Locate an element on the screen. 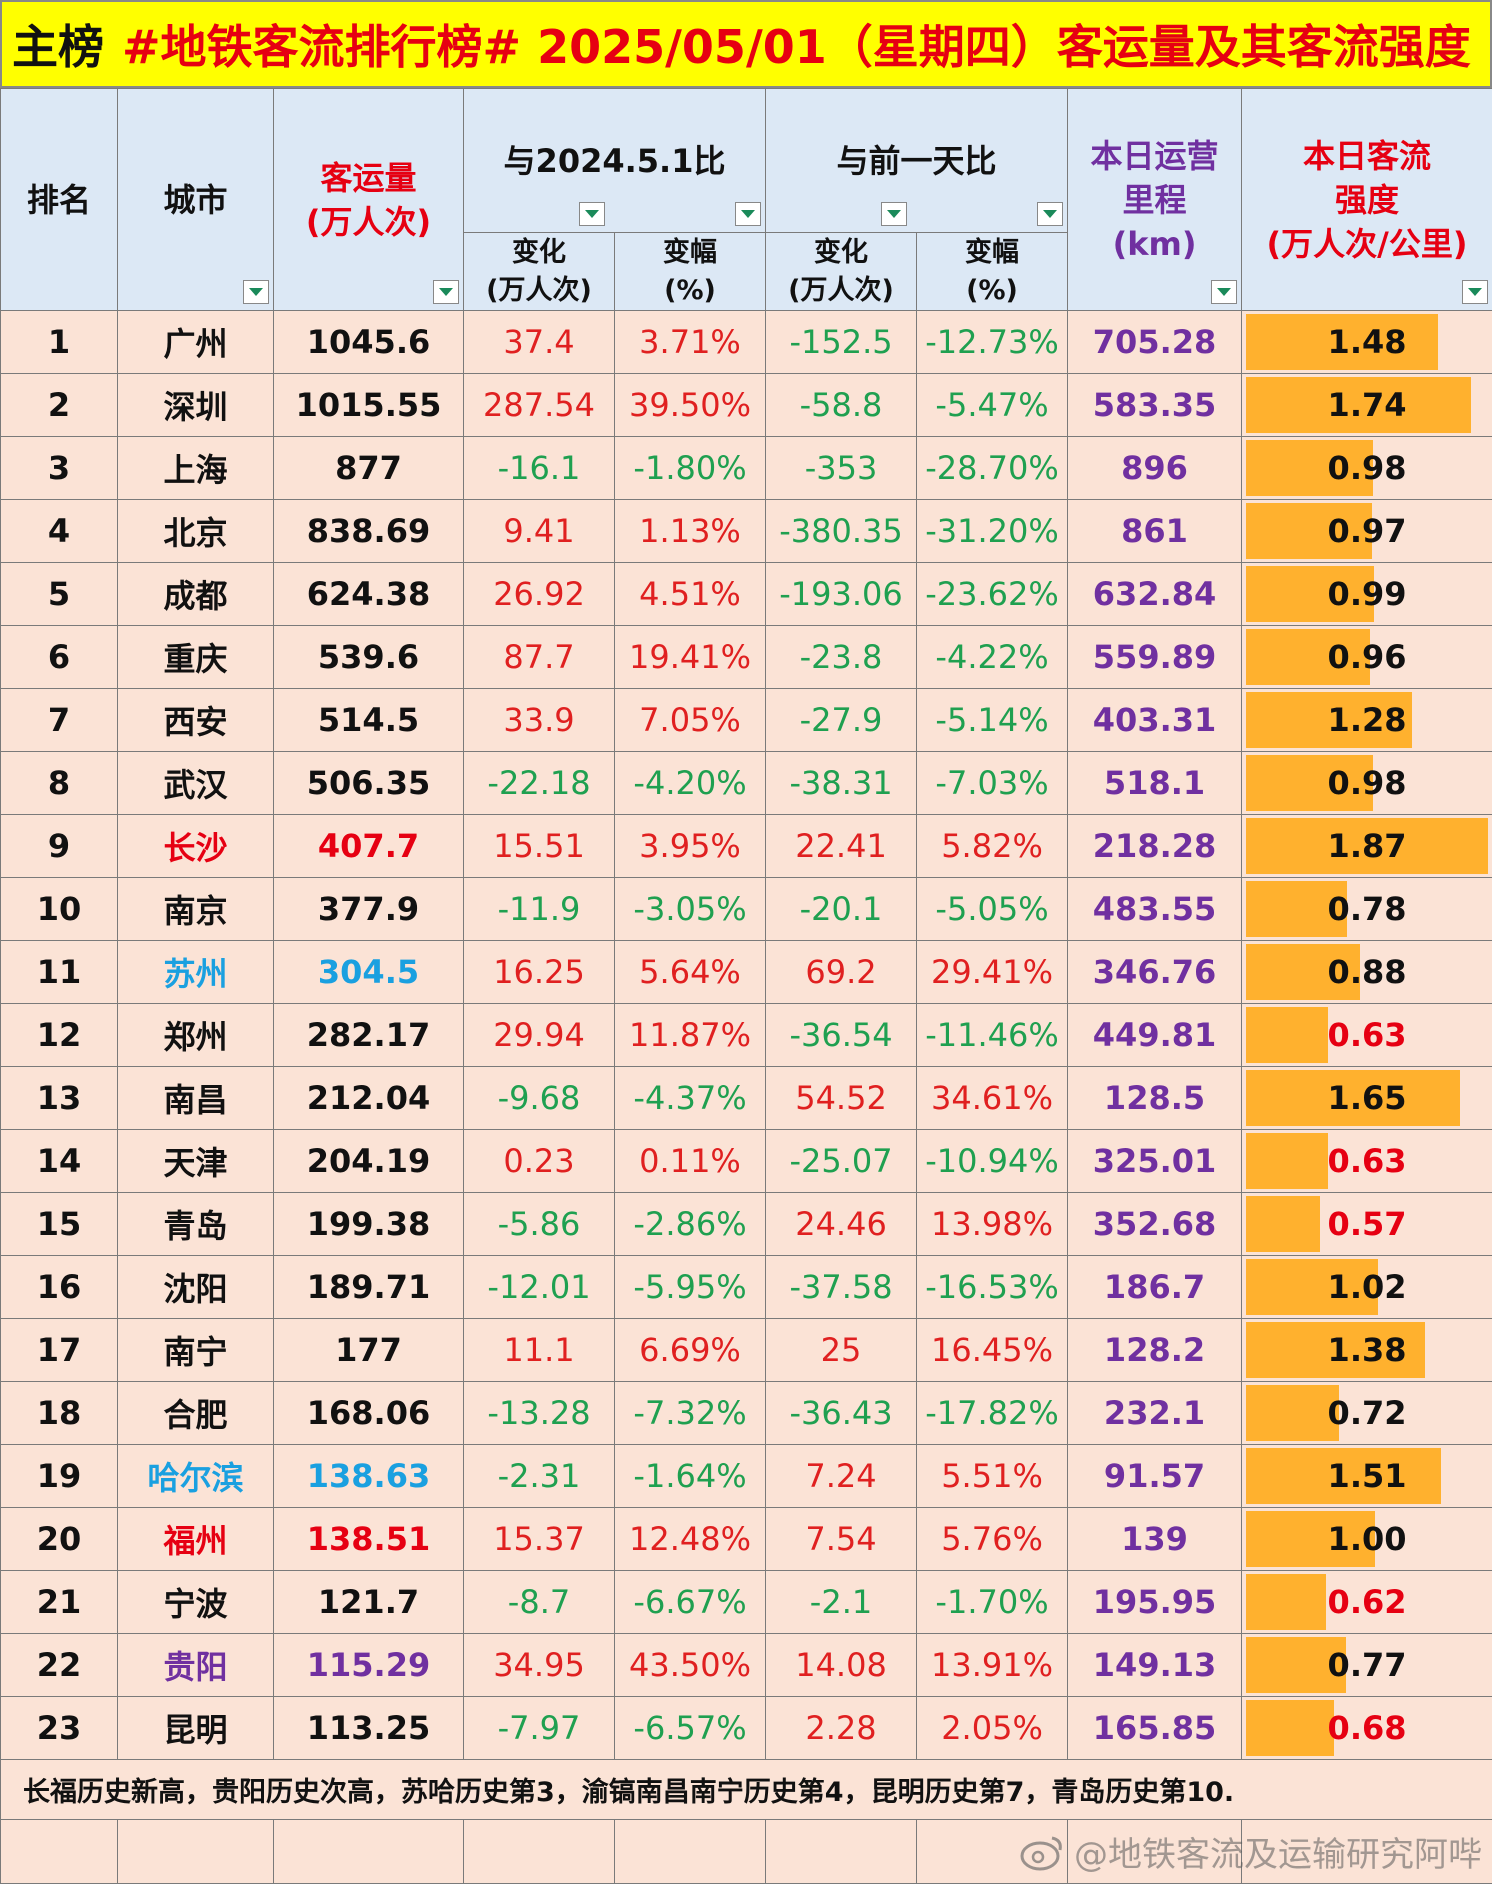  cell-km: 352.68 is located at coordinates (1155, 1224).